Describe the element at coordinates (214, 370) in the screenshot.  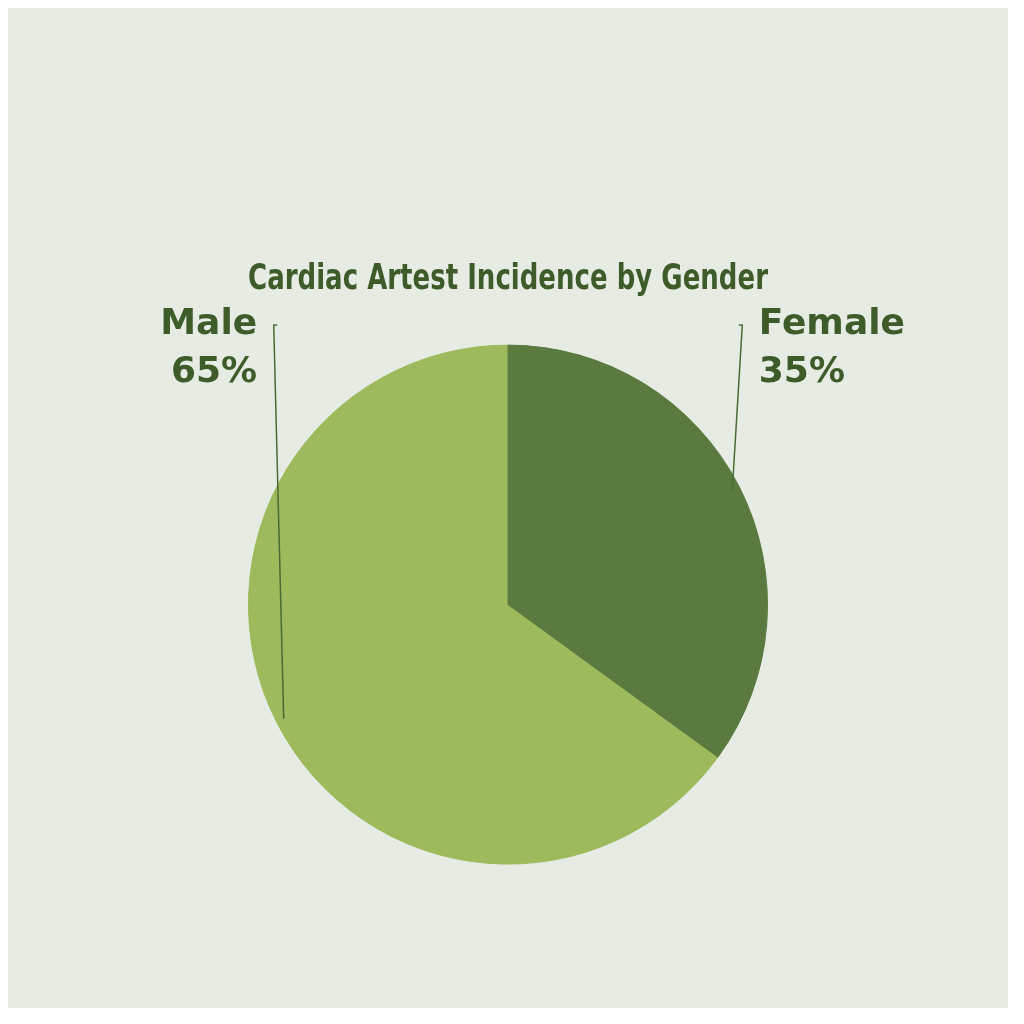
I see `data-label: 65%` at that location.